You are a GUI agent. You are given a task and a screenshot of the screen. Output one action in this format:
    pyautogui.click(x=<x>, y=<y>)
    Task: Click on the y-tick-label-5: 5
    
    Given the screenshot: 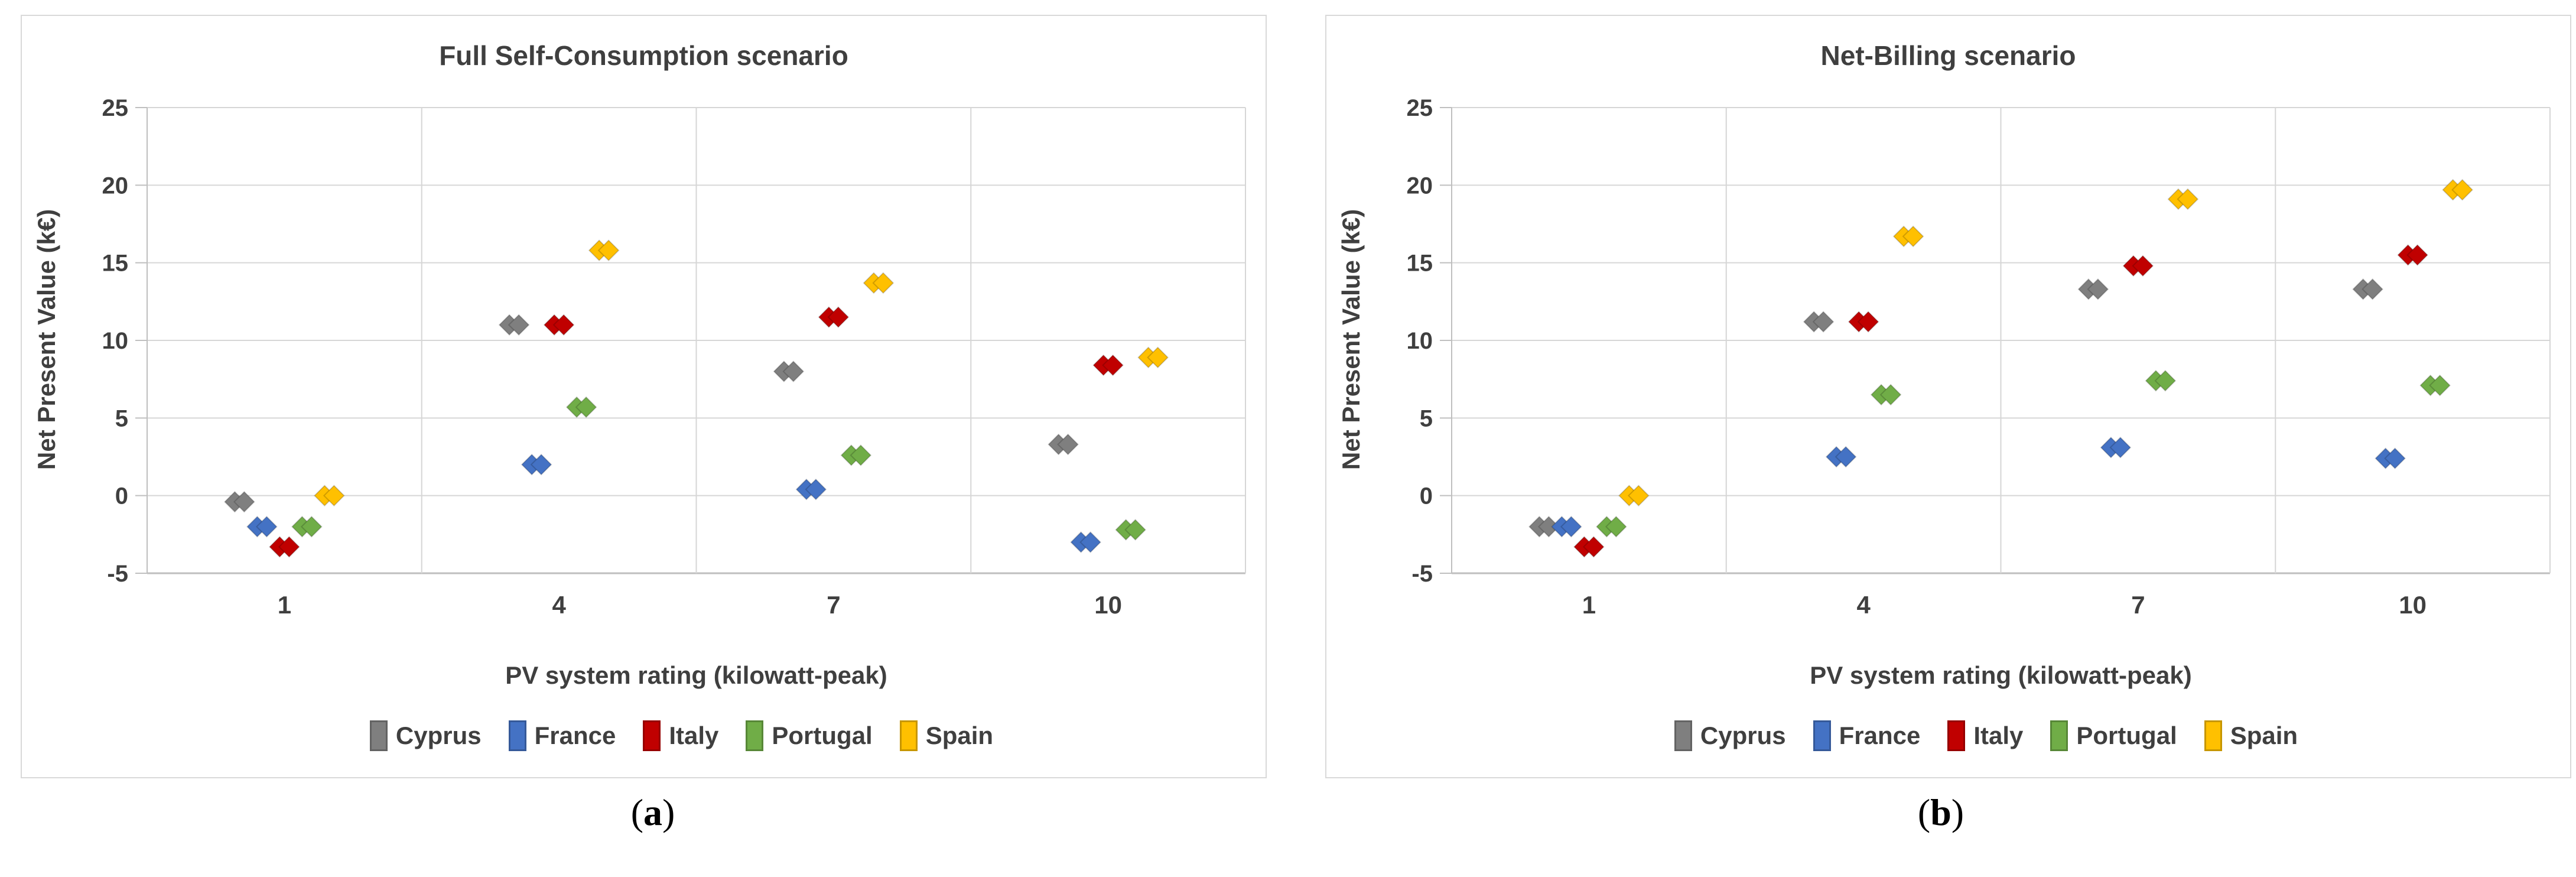 What is the action you would take?
    pyautogui.click(x=1426, y=418)
    